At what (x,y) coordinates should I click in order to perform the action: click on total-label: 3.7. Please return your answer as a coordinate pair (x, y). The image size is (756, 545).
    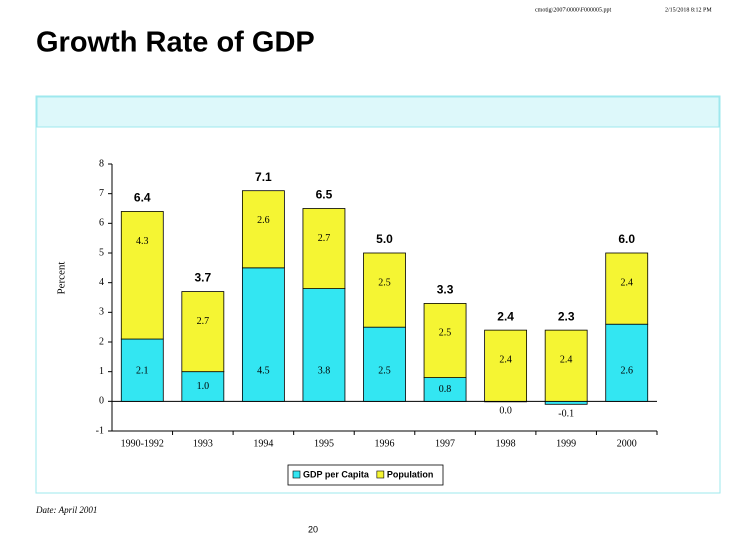
    Looking at the image, I should click on (202, 278).